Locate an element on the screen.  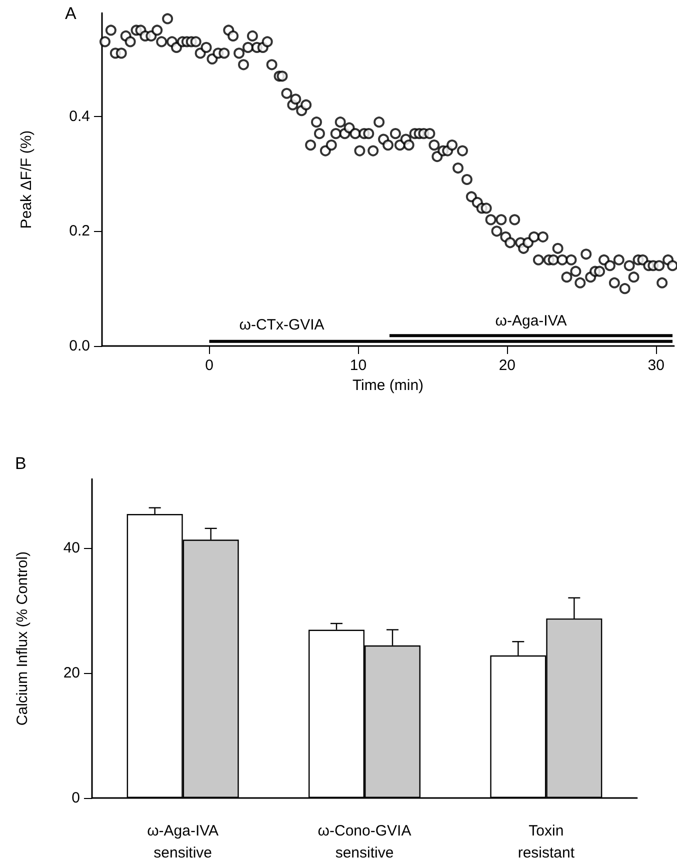
x-tick-label: 20 is located at coordinates (507, 365).